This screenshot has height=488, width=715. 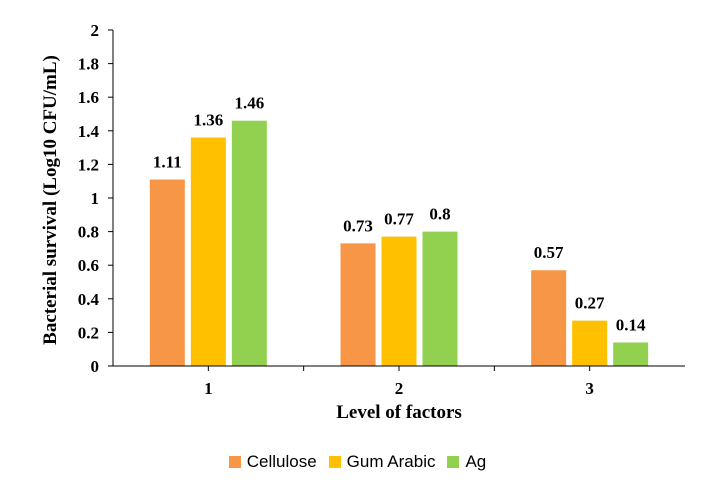 I want to click on x-axis-ticks: 1 2 3, so click(x=399, y=382).